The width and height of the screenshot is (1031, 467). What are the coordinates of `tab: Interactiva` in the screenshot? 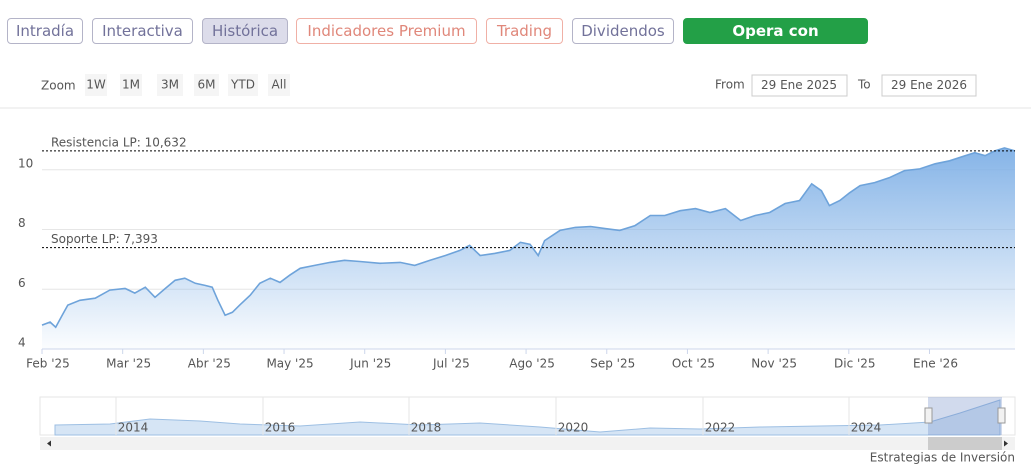 It's located at (142, 31).